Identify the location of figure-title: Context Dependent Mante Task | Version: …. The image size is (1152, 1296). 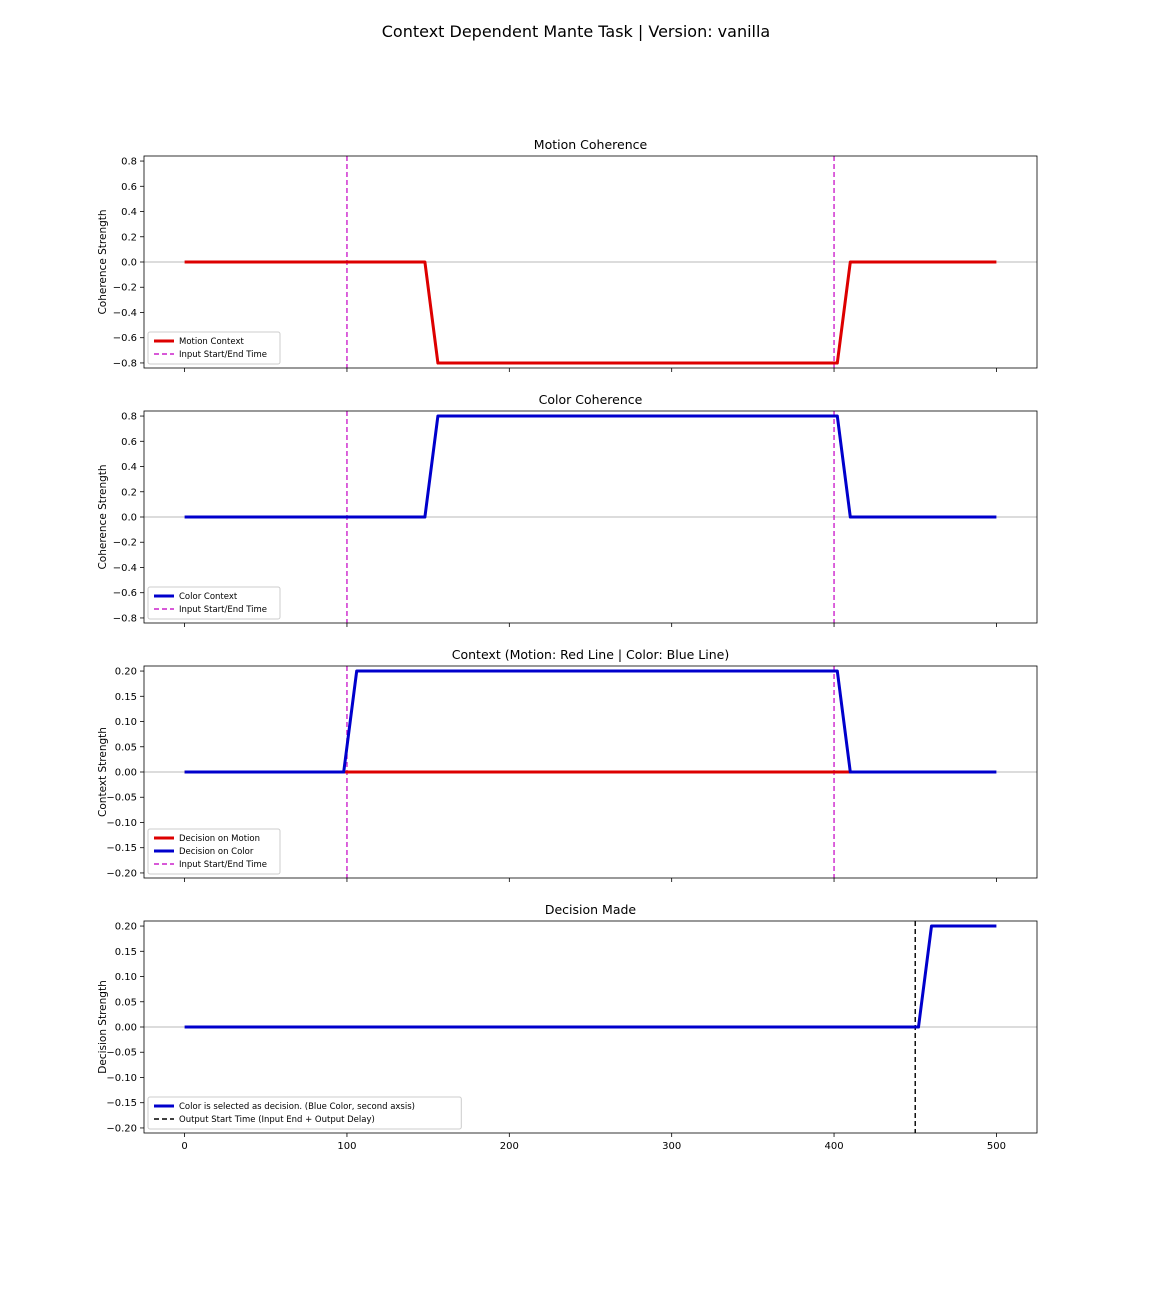
(576, 31).